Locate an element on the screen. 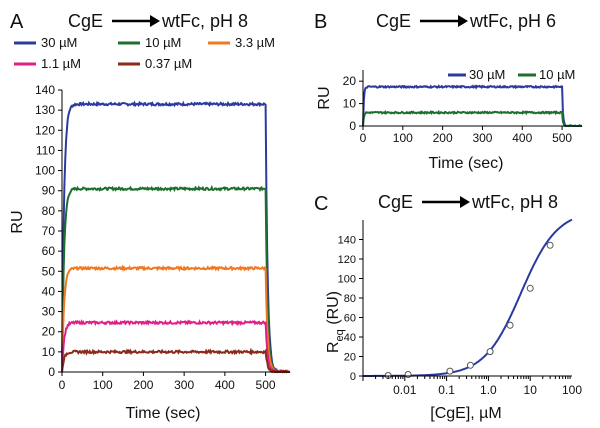 Image resolution: width=600 pixels, height=428 pixels. panel-a-title-arrow is located at coordinates (136, 21).